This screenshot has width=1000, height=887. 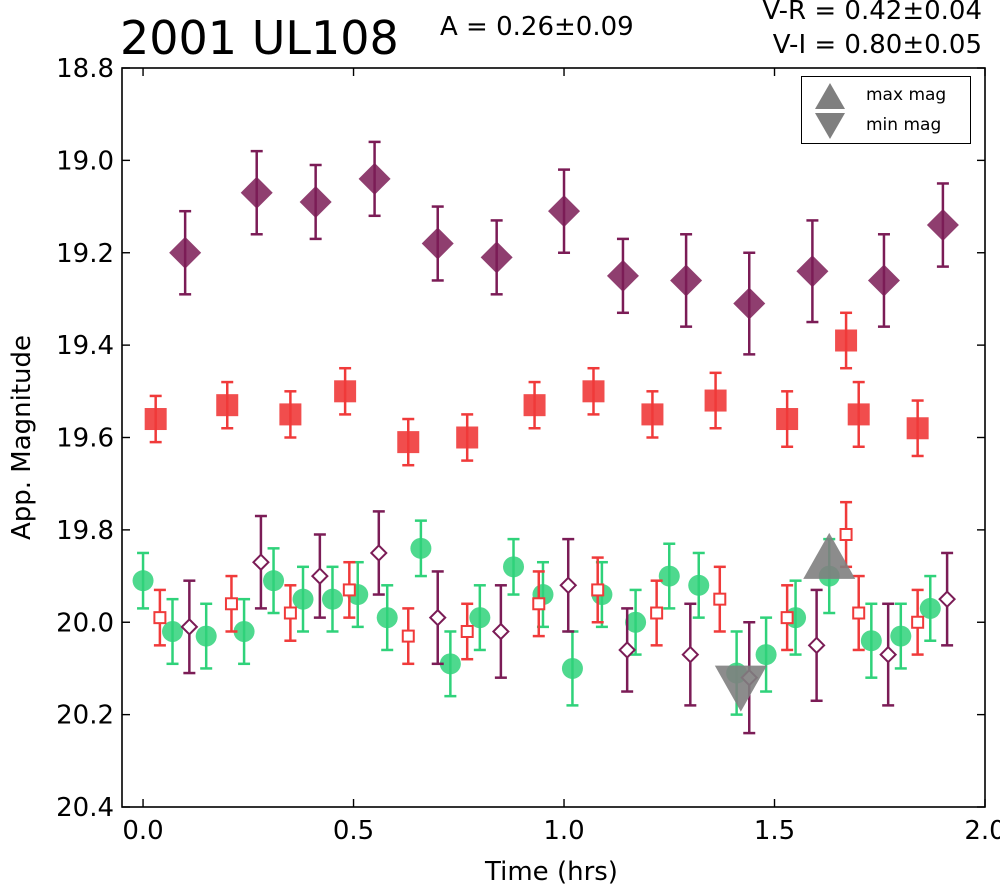 What do you see at coordinates (982, 831) in the screenshot?
I see `x-tick-label: 2.0` at bounding box center [982, 831].